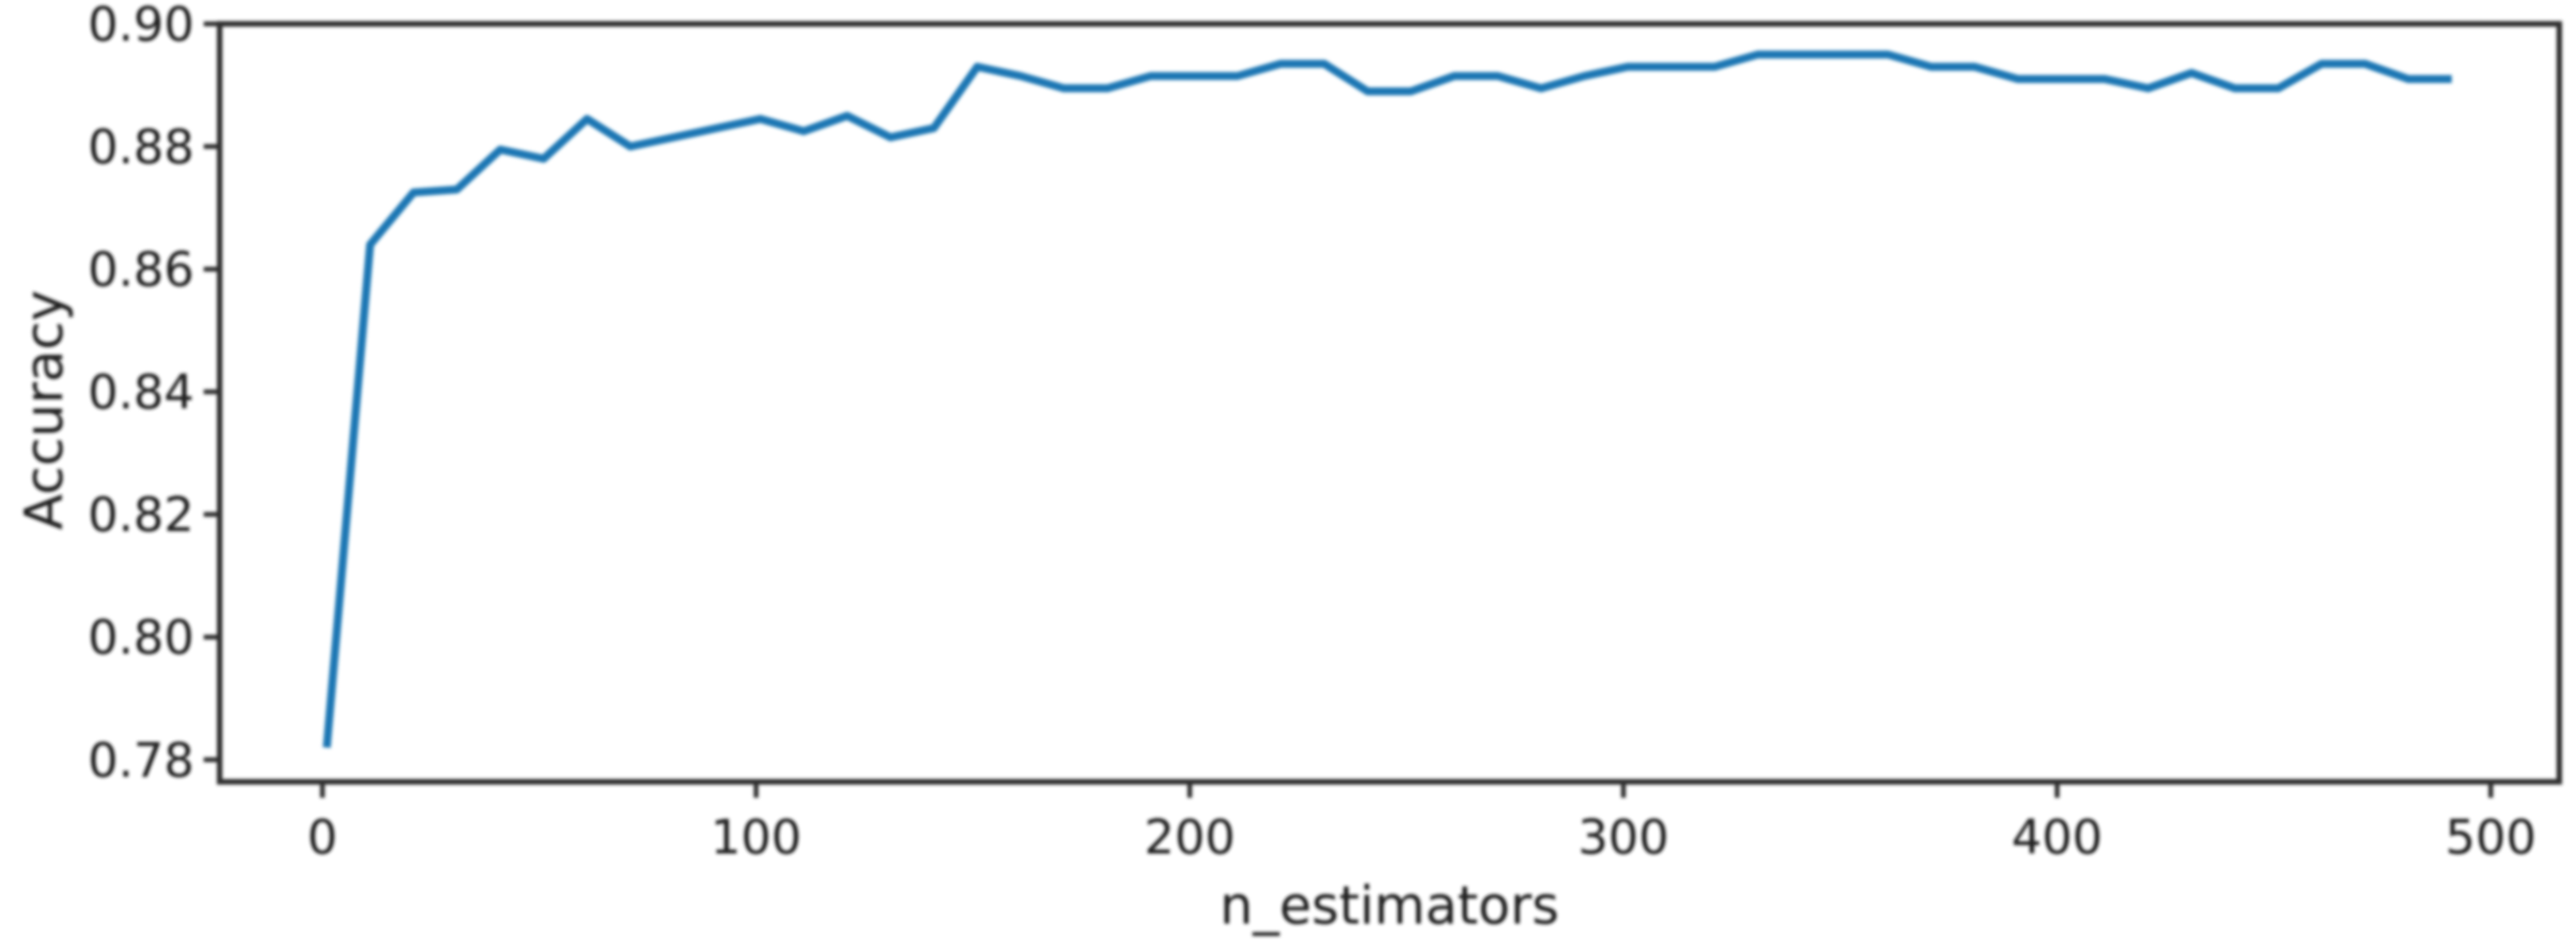 The image size is (2576, 949). Describe the element at coordinates (1190, 838) in the screenshot. I see `x-tick-label: 200` at that location.